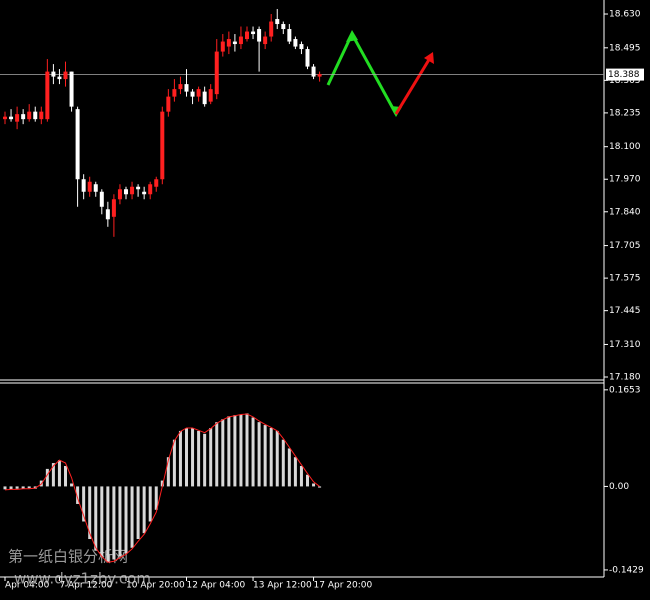 The width and height of the screenshot is (650, 600). What do you see at coordinates (625, 81) in the screenshot?
I see `y-tick-label: 18.365` at bounding box center [625, 81].